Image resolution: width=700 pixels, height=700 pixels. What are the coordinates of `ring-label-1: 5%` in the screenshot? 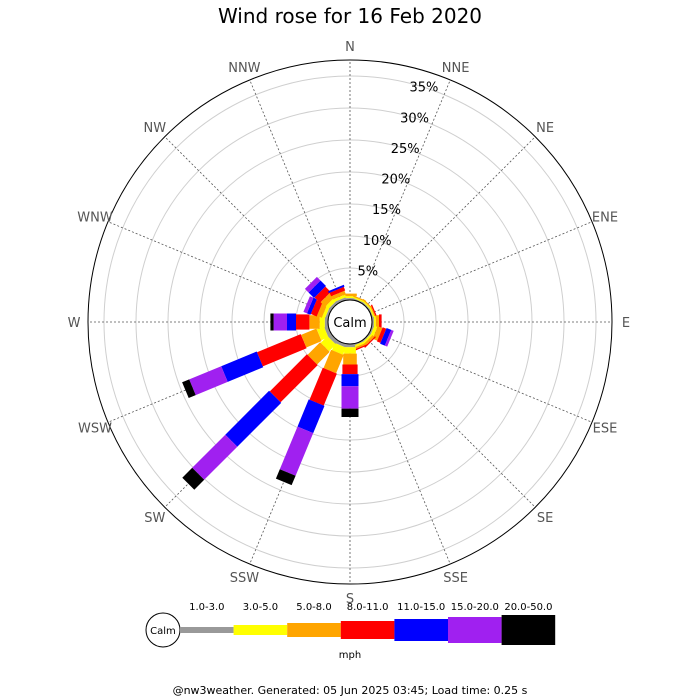 It's located at (367, 271).